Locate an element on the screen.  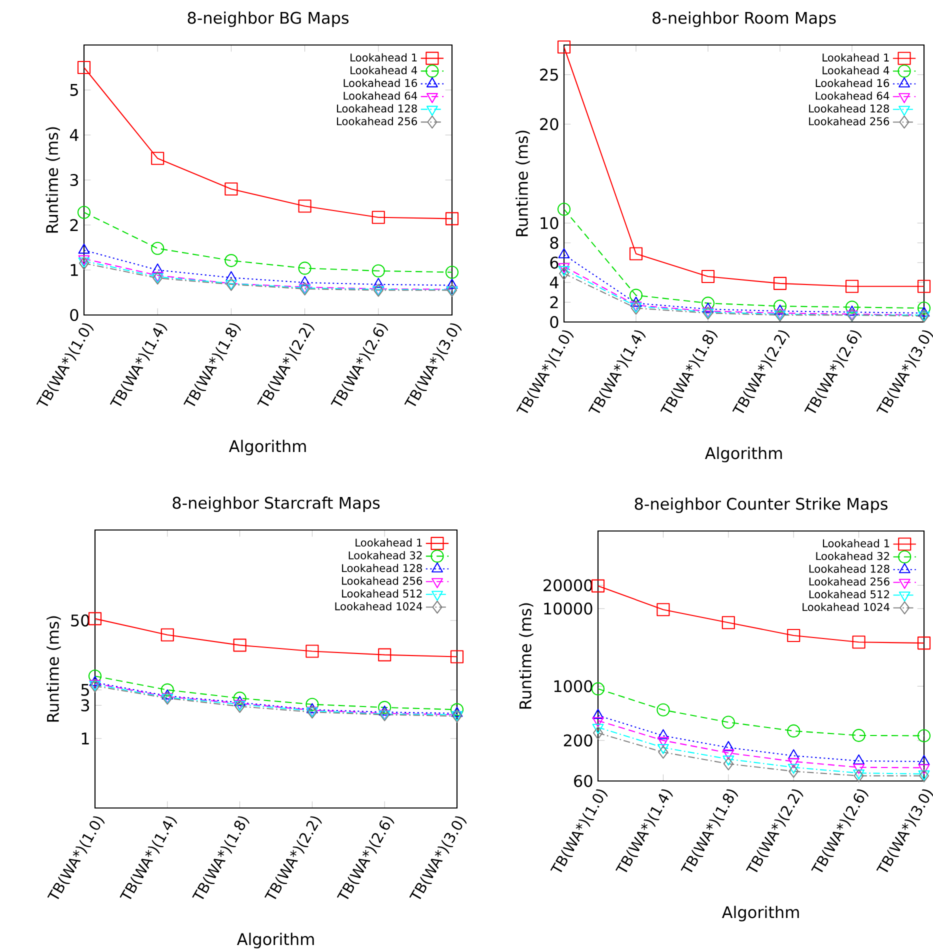
y-tick-label: 0 is located at coordinates (554, 322).